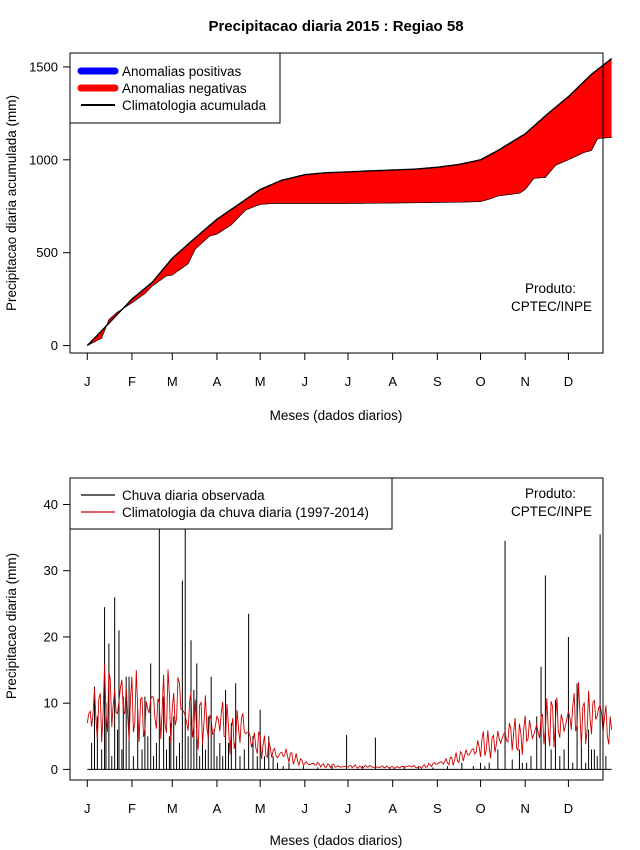 The height and width of the screenshot is (850, 640). What do you see at coordinates (480, 808) in the screenshot?
I see `panel-daily-xtick-label-9: O` at bounding box center [480, 808].